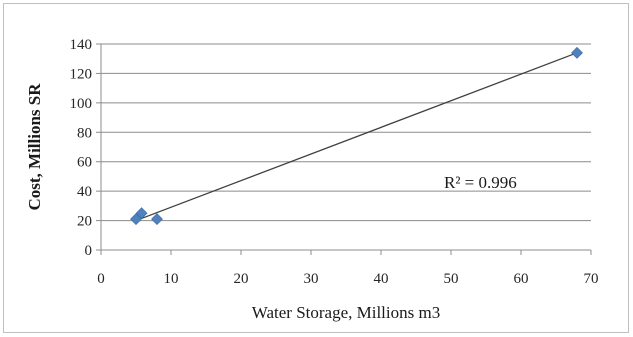 This screenshot has width=633, height=337. I want to click on x-tick-labels: 0 10 20 30 40 50 60 70, so click(347, 279).